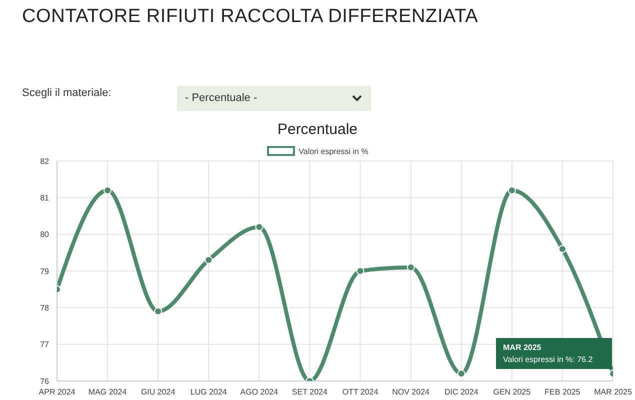  What do you see at coordinates (250, 17) in the screenshot?
I see `chart-title: CONTATORE RIFIUTI RACCOLTA DIFFERENZIATA` at bounding box center [250, 17].